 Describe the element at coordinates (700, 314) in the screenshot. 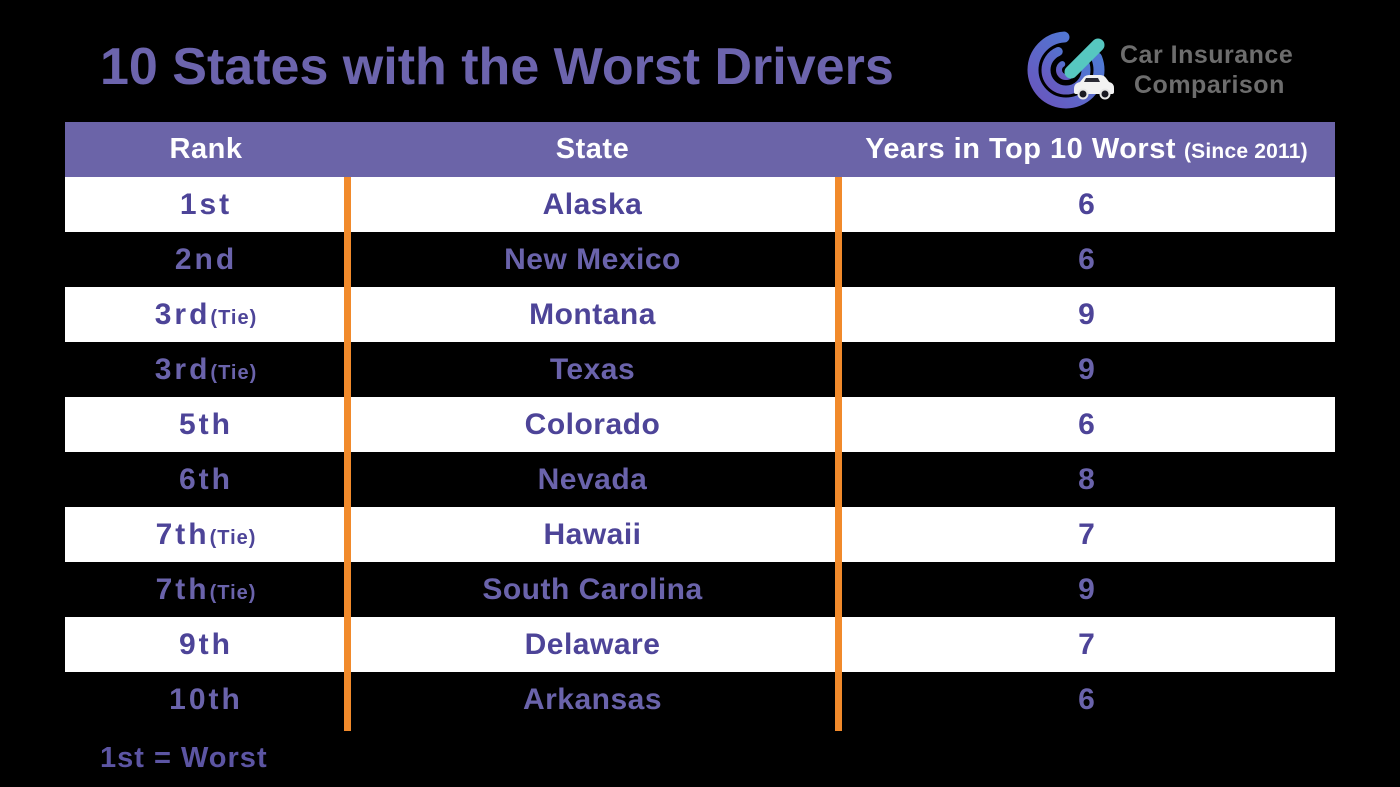

I see `table-row: 3rd(Tie) Montana 9` at that location.